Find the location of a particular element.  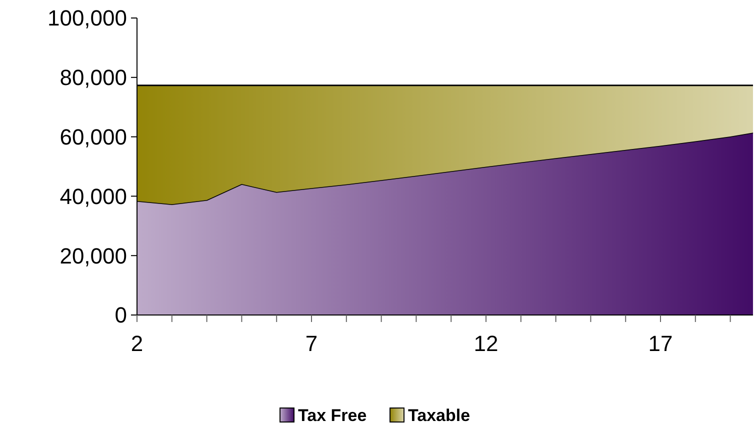

legend-label: Tax Free is located at coordinates (332, 415).